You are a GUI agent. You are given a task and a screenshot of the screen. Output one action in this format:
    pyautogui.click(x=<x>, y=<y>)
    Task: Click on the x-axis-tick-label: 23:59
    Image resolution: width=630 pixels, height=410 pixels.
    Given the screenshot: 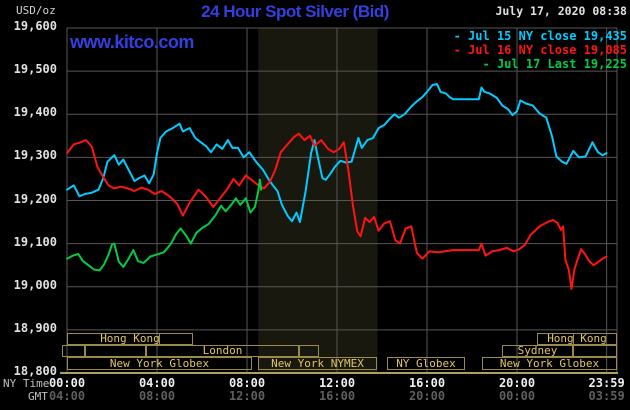 What is the action you would take?
    pyautogui.click(x=606, y=383)
    